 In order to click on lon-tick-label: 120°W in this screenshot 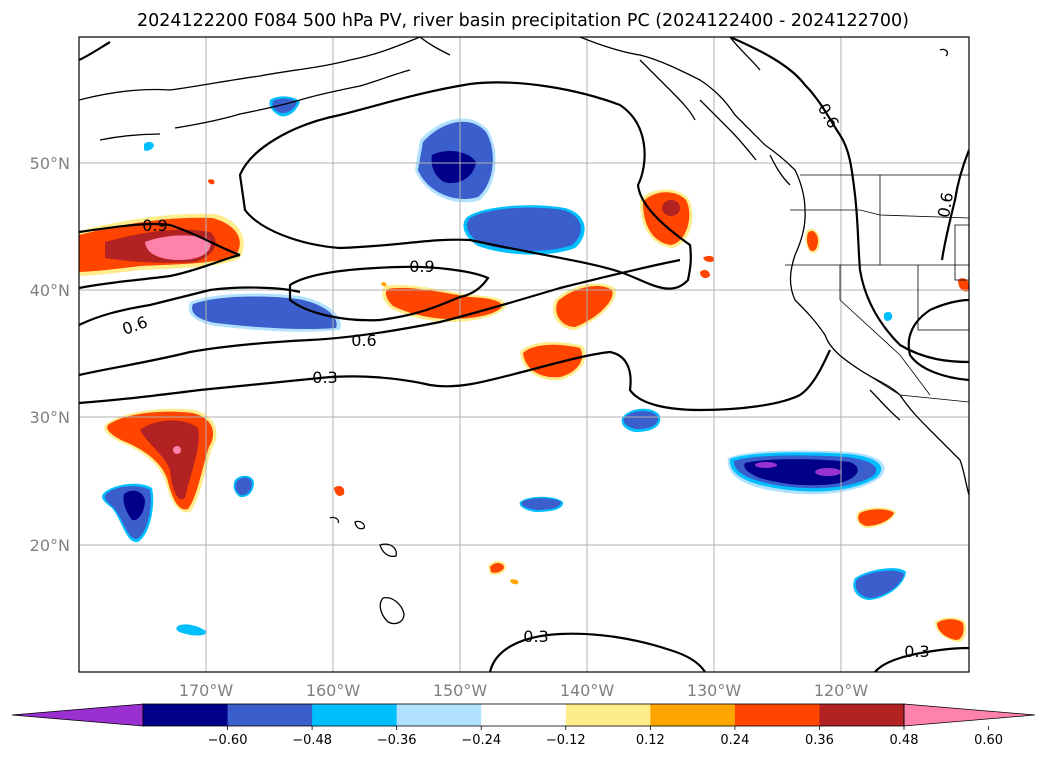, I will do `click(841, 690)`.